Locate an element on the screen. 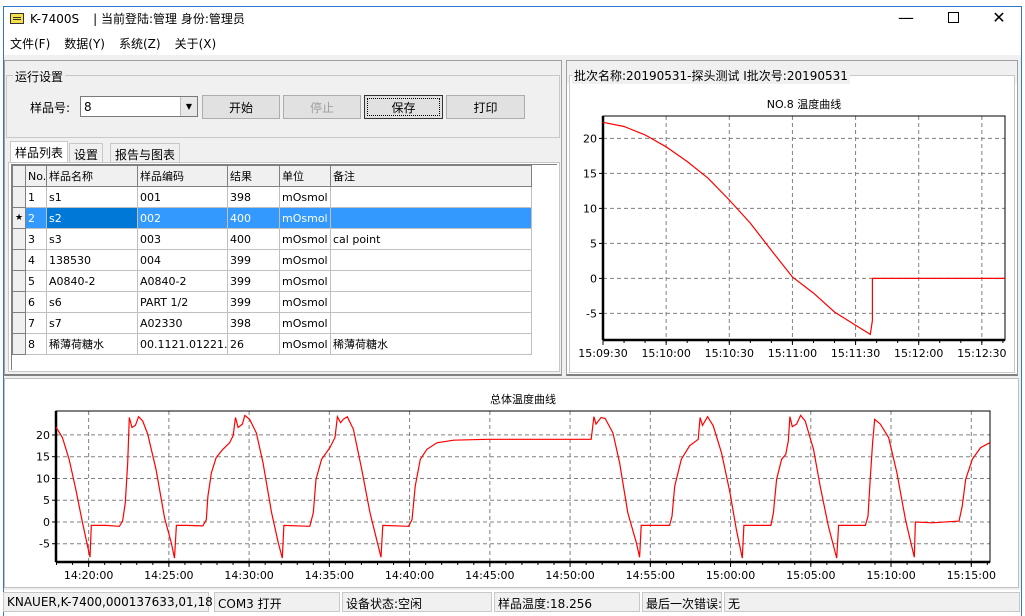 The image size is (1025, 616). minimize-icon: — is located at coordinates (906, 17).